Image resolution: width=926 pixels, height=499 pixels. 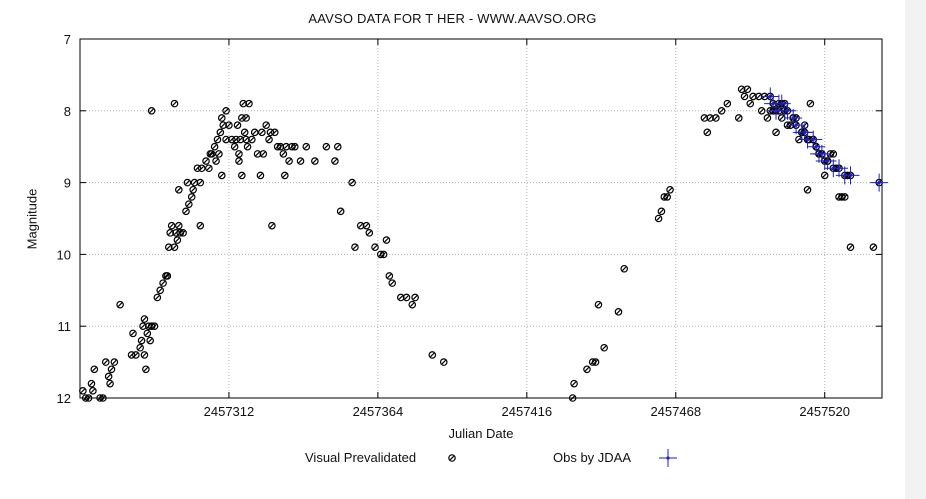 I want to click on legend-marker-visual, so click(x=452, y=458).